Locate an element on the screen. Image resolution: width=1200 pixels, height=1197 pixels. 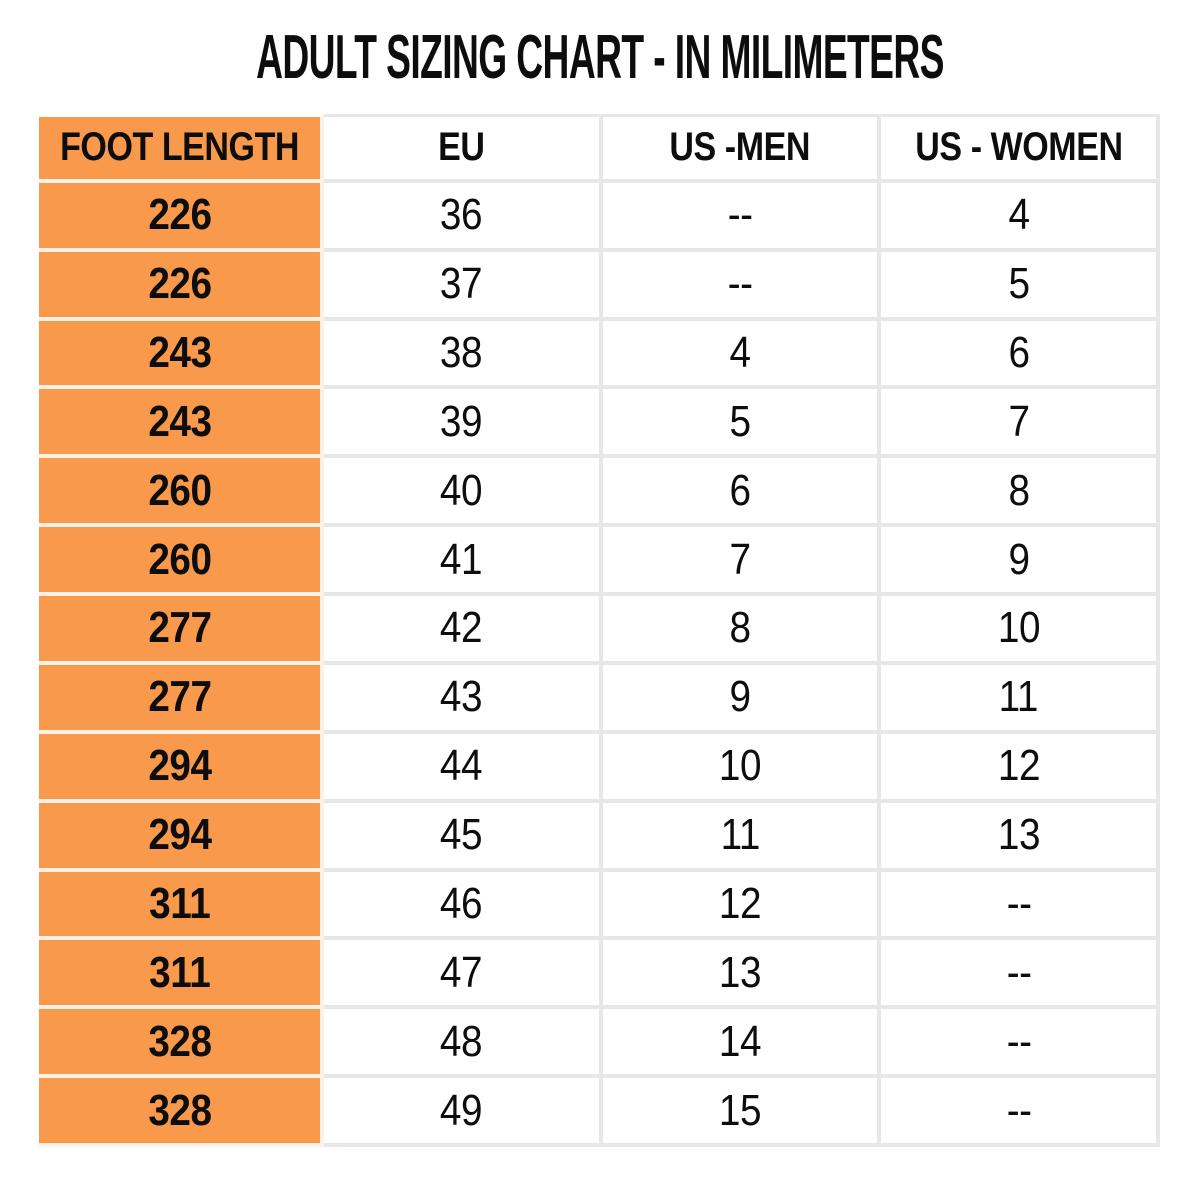
cell-value: 45 is located at coordinates (461, 835).